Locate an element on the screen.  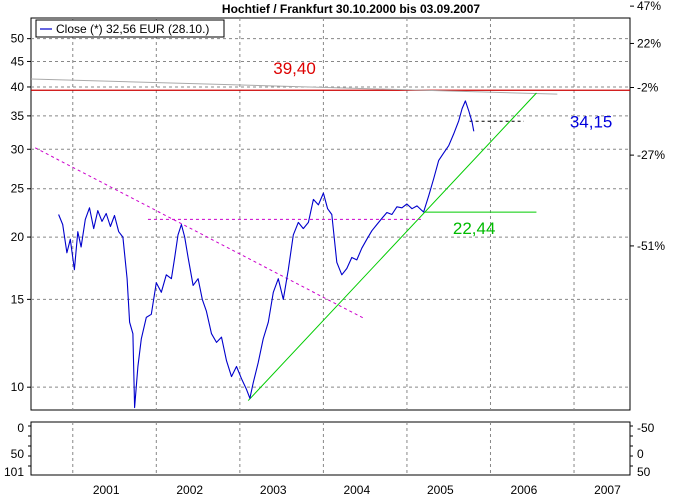
x-tick-label: 2004 is located at coordinates (356, 490).